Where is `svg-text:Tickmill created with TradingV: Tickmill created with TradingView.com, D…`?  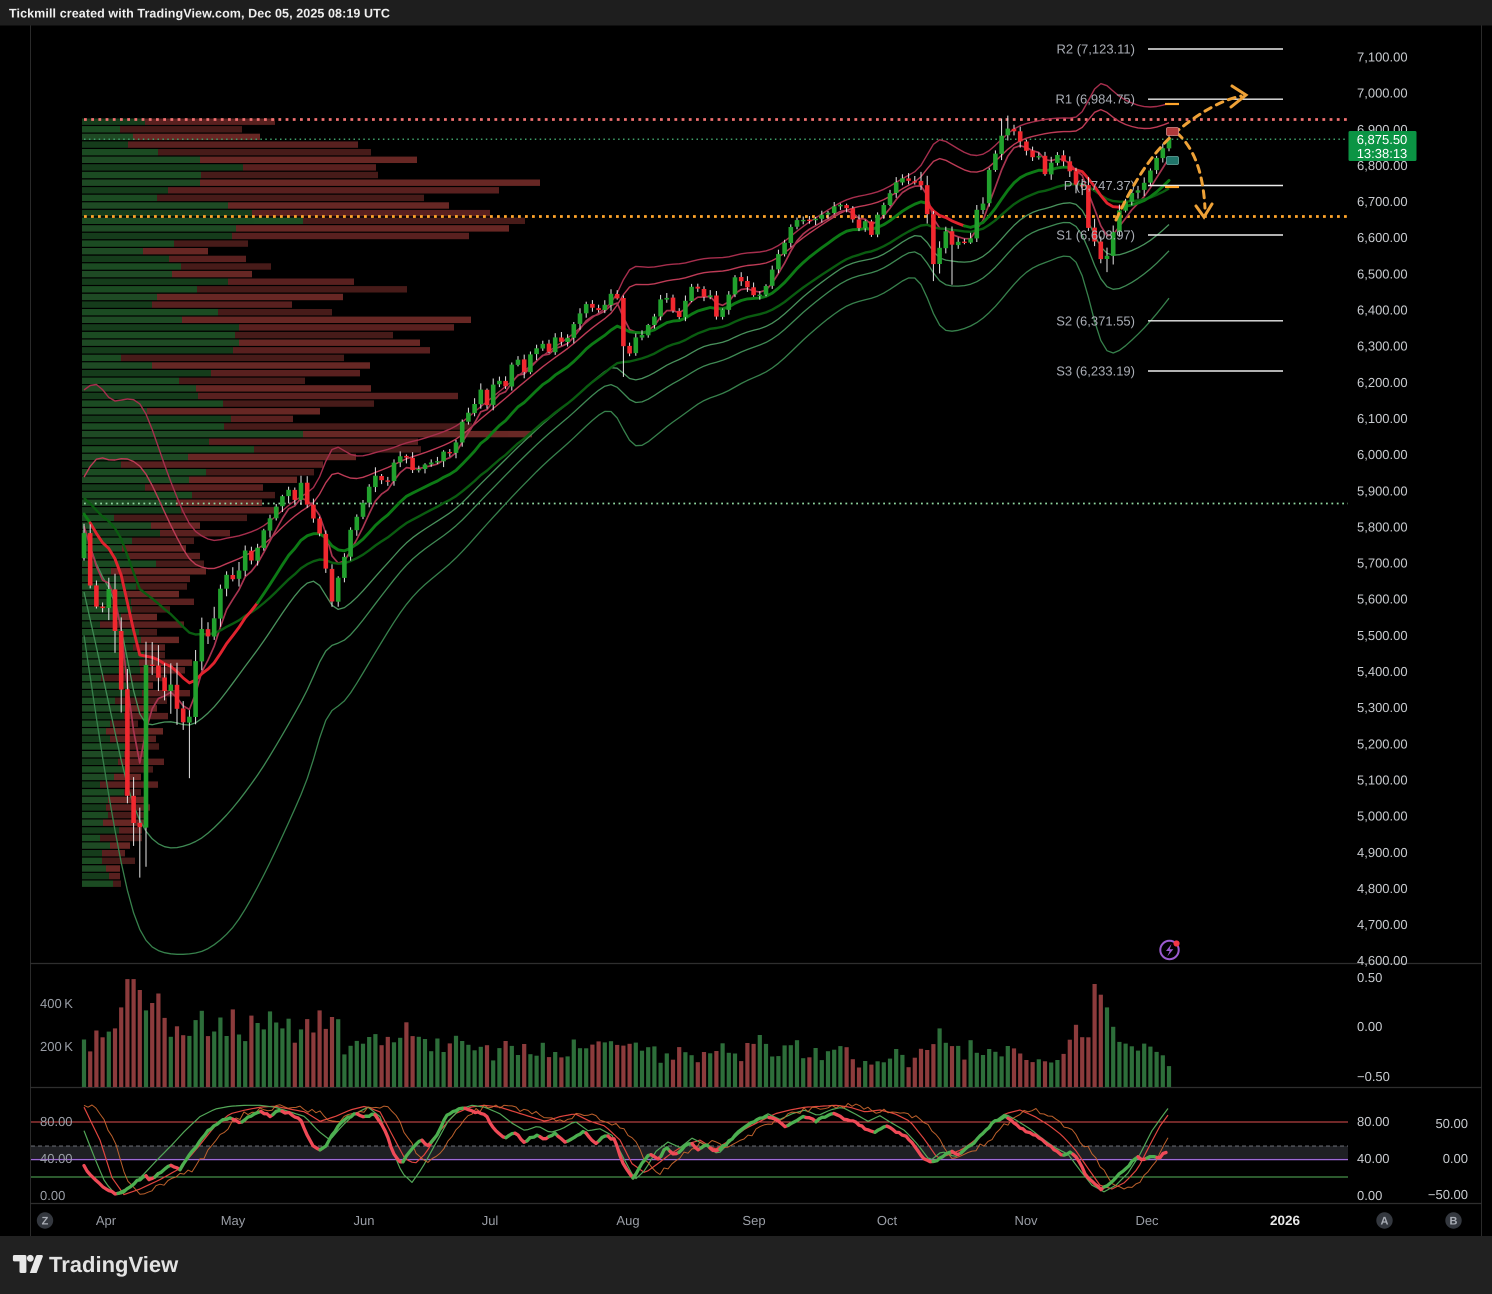 svg-text:Tickmill created with TradingV: Tickmill created with TradingView.com, D… is located at coordinates (199, 14).